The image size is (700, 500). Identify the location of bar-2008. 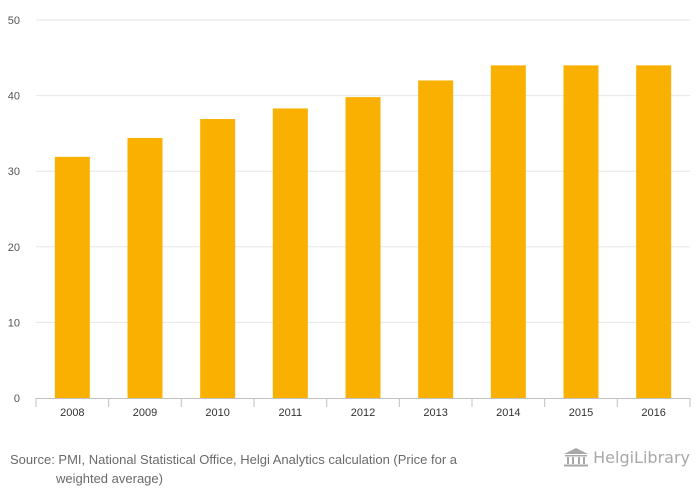
(72, 277).